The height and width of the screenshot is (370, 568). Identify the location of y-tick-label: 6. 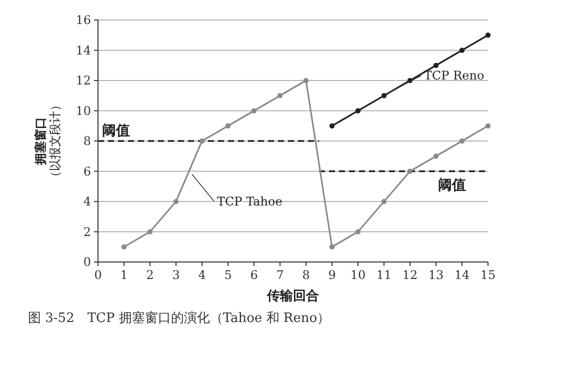
(87, 171).